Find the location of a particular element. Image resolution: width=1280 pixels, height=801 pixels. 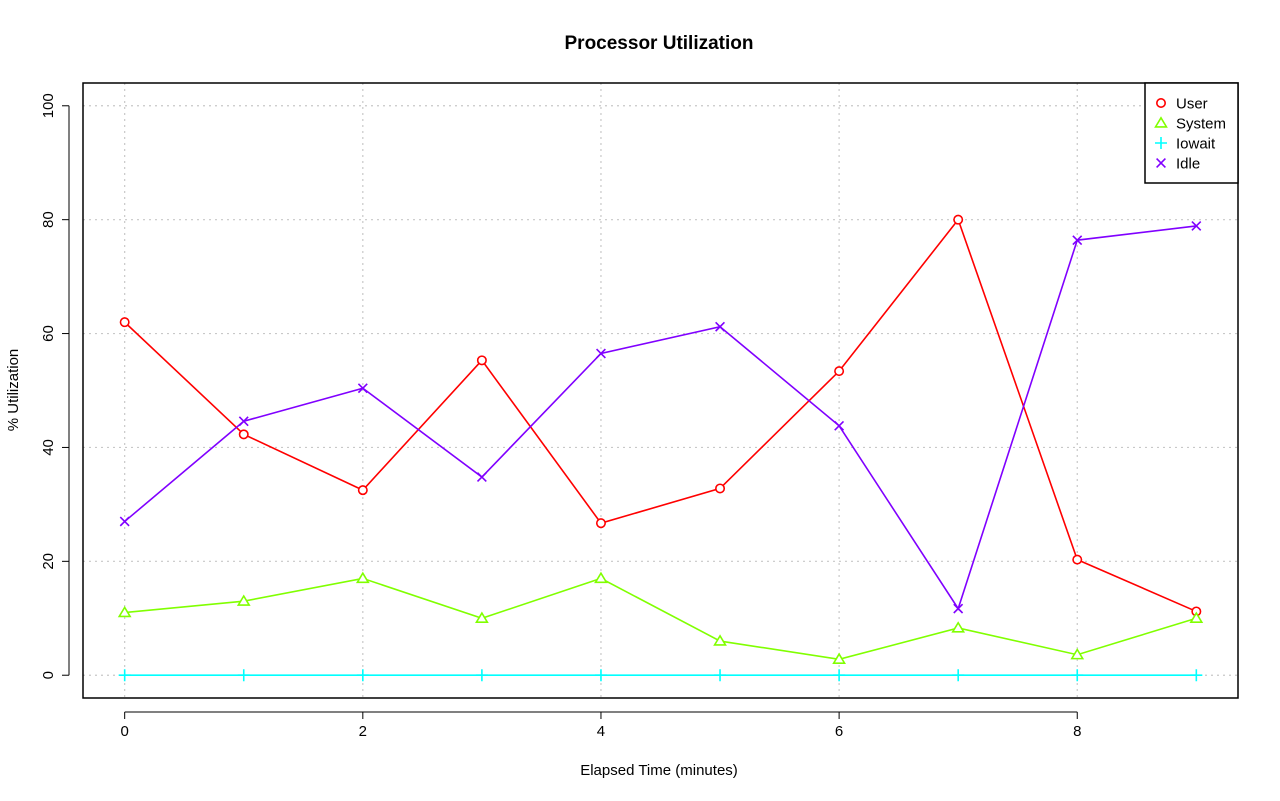

y-tick-label: 60 is located at coordinates (48, 333).